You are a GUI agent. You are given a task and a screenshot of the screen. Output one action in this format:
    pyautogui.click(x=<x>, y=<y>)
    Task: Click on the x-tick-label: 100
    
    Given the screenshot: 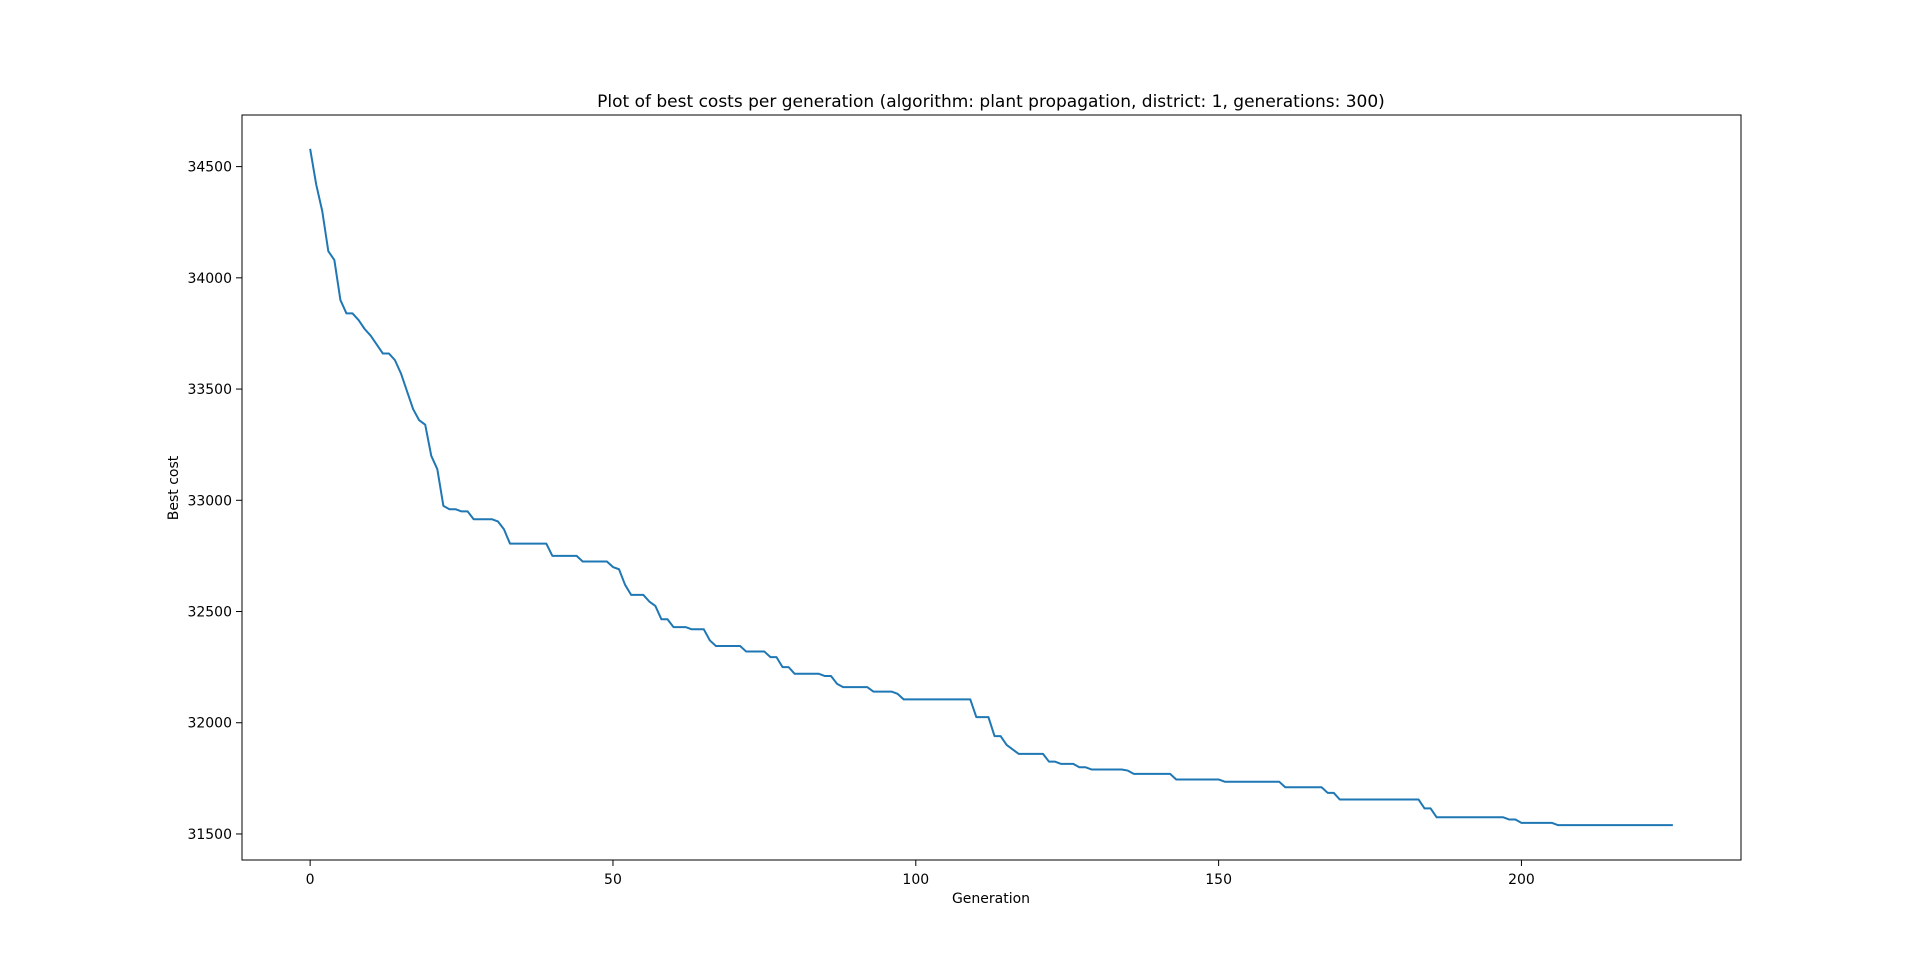 What is the action you would take?
    pyautogui.click(x=915, y=880)
    